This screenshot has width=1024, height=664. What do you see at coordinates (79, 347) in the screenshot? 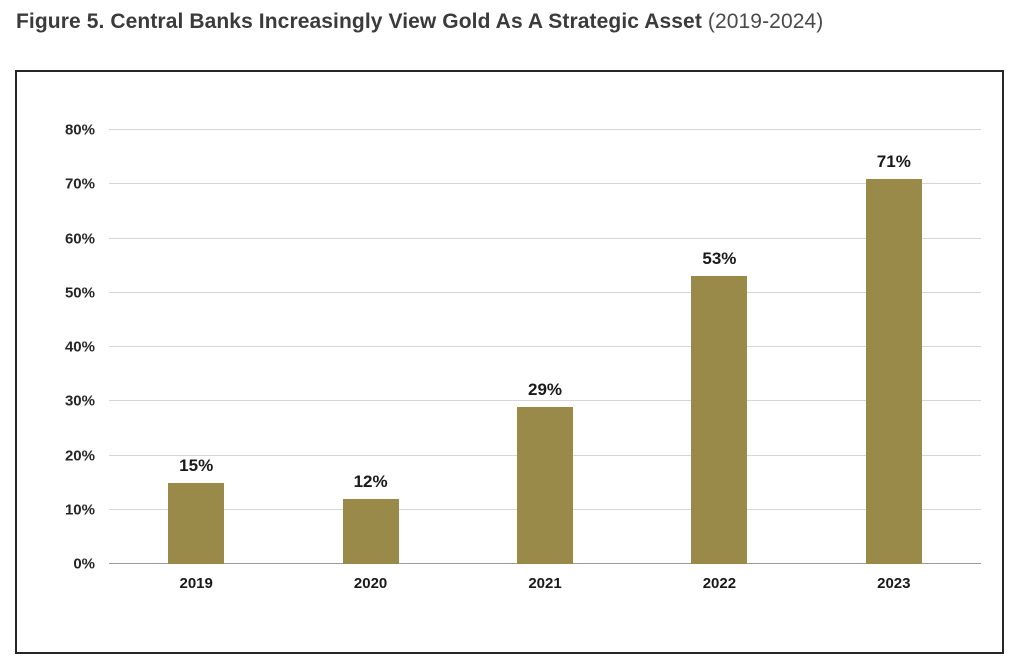
I see `y-tick-label: 40%` at bounding box center [79, 347].